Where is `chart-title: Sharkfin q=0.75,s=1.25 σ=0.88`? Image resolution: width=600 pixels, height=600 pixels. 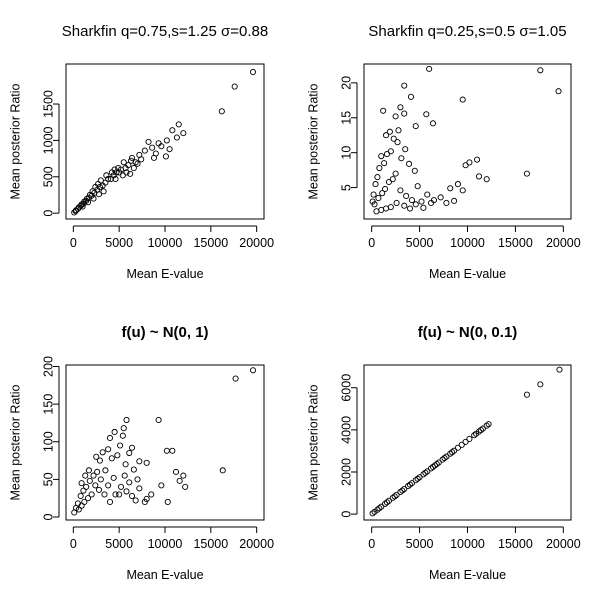
chart-title: Sharkfin q=0.75,s=1.25 σ=0.88 is located at coordinates (165, 31).